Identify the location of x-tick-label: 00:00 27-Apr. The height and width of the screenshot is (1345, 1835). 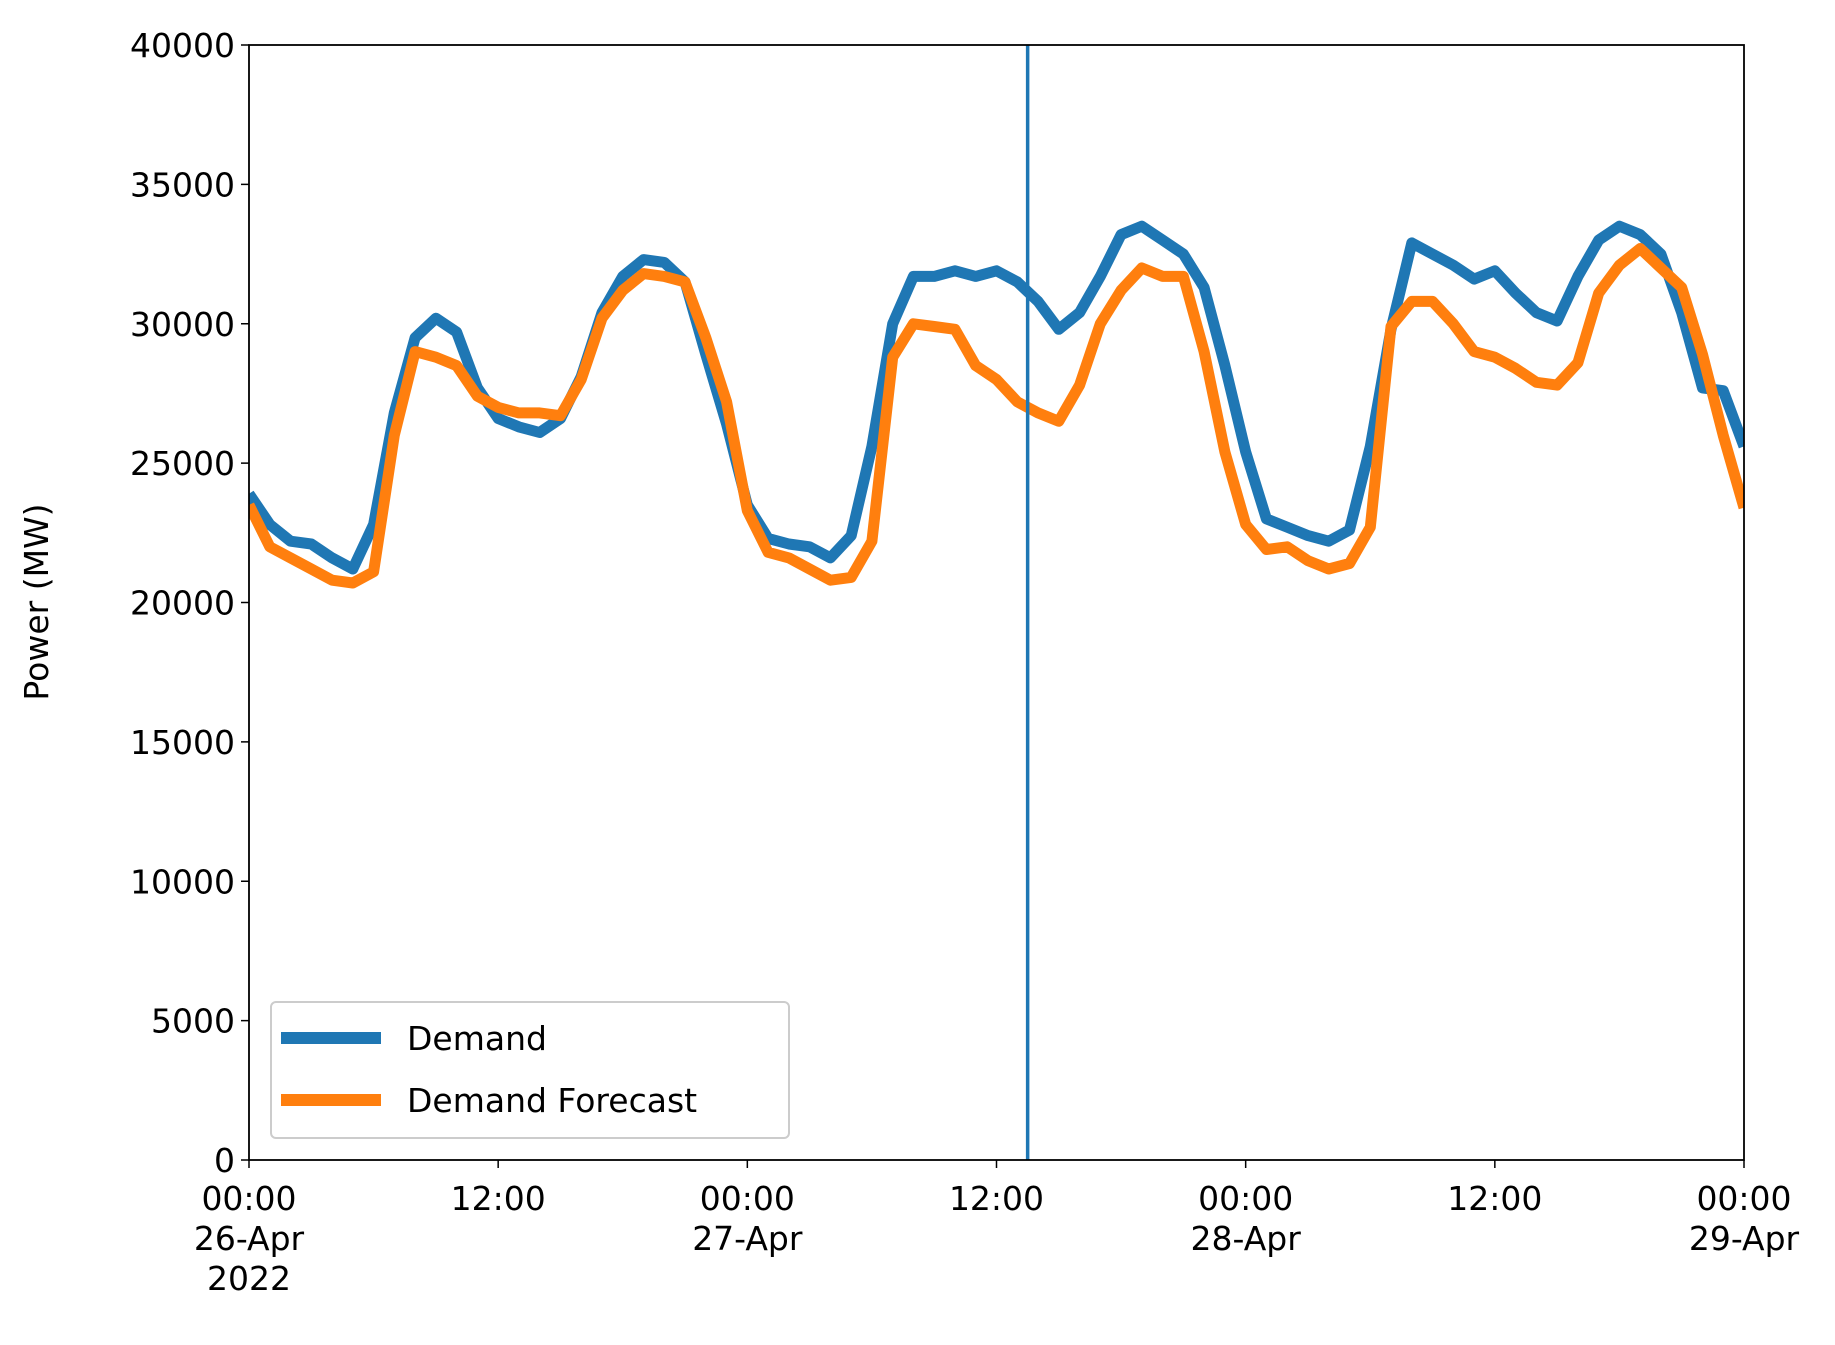
(747, 1218).